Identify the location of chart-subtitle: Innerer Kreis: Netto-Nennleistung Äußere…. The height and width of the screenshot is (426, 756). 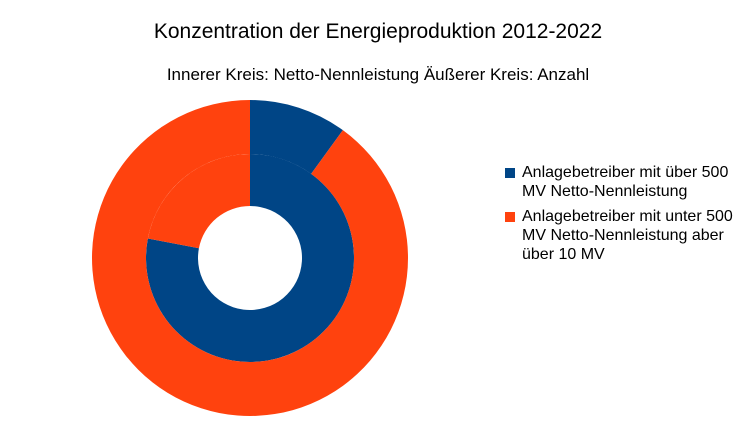
(378, 74).